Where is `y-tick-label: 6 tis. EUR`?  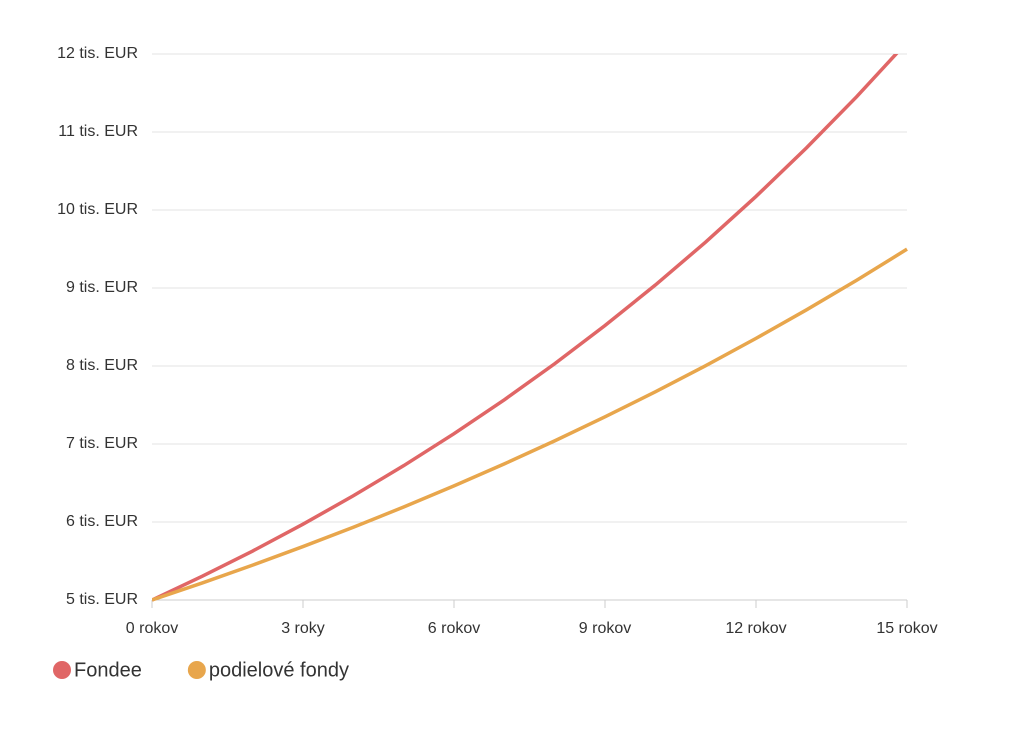 y-tick-label: 6 tis. EUR is located at coordinates (102, 521).